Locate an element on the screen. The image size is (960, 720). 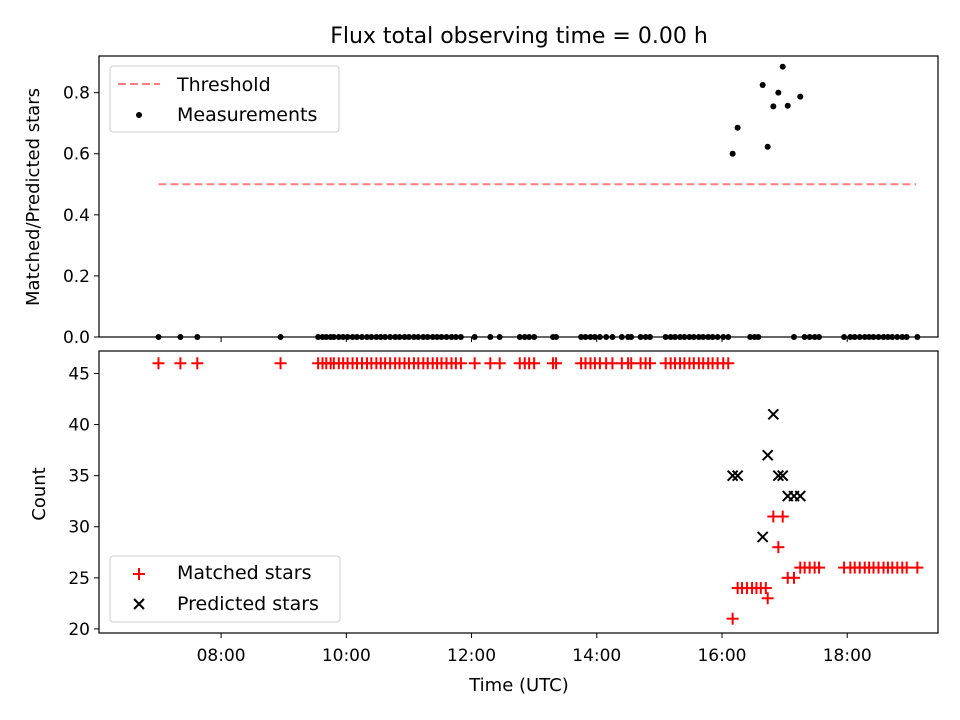
threshold-legend-label: Threshold is located at coordinates (223, 85).